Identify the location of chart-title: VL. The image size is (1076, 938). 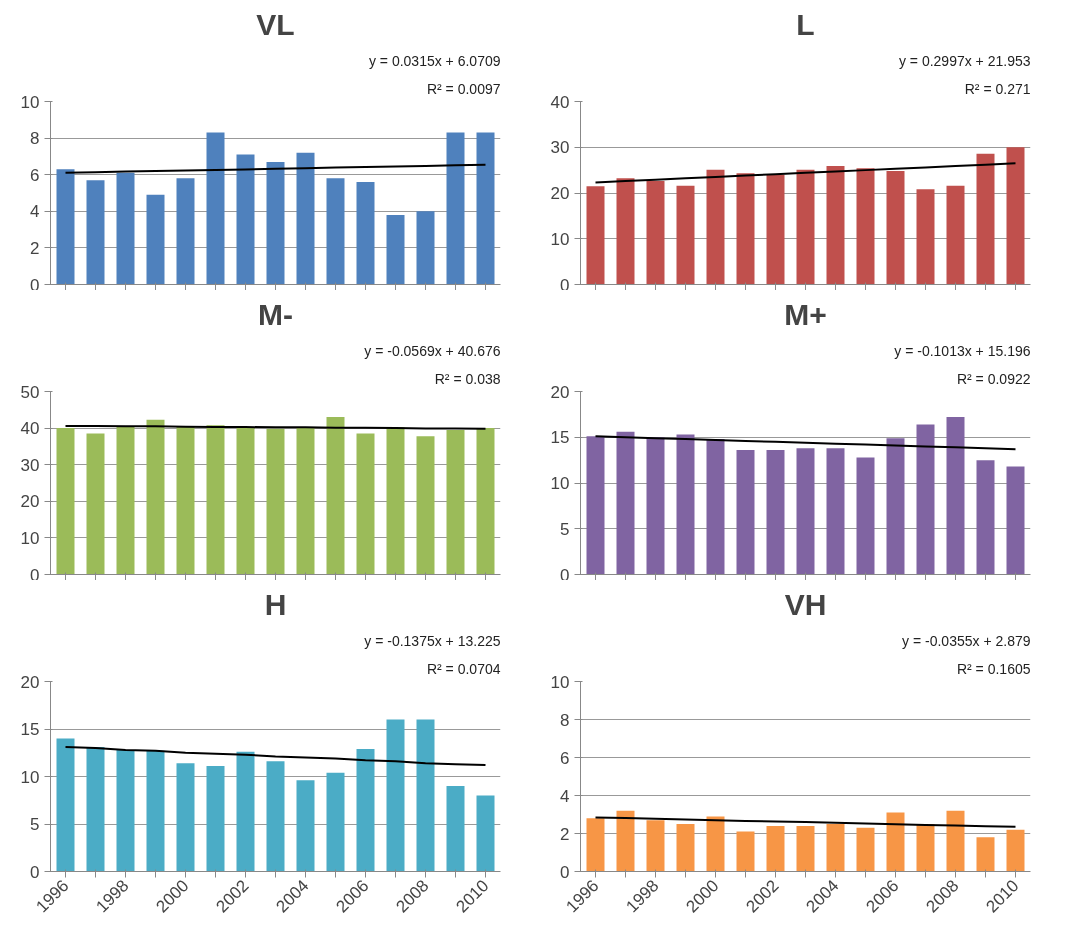
(275, 24).